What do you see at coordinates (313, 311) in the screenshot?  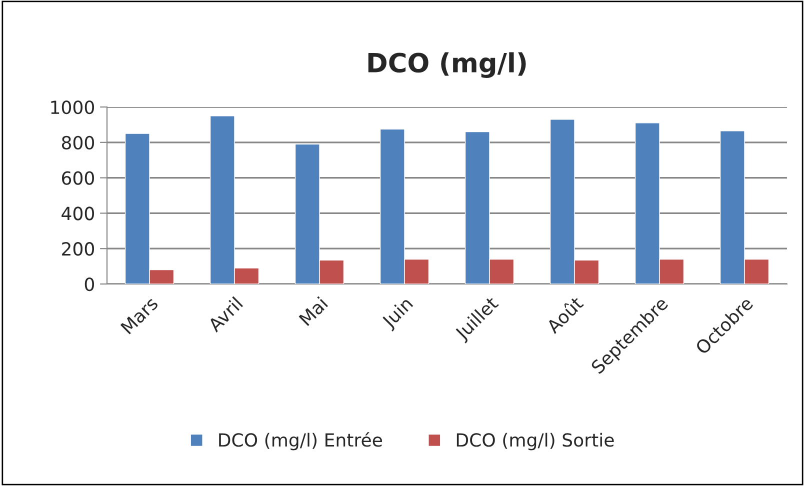 I see `x-tick-label: Mai` at bounding box center [313, 311].